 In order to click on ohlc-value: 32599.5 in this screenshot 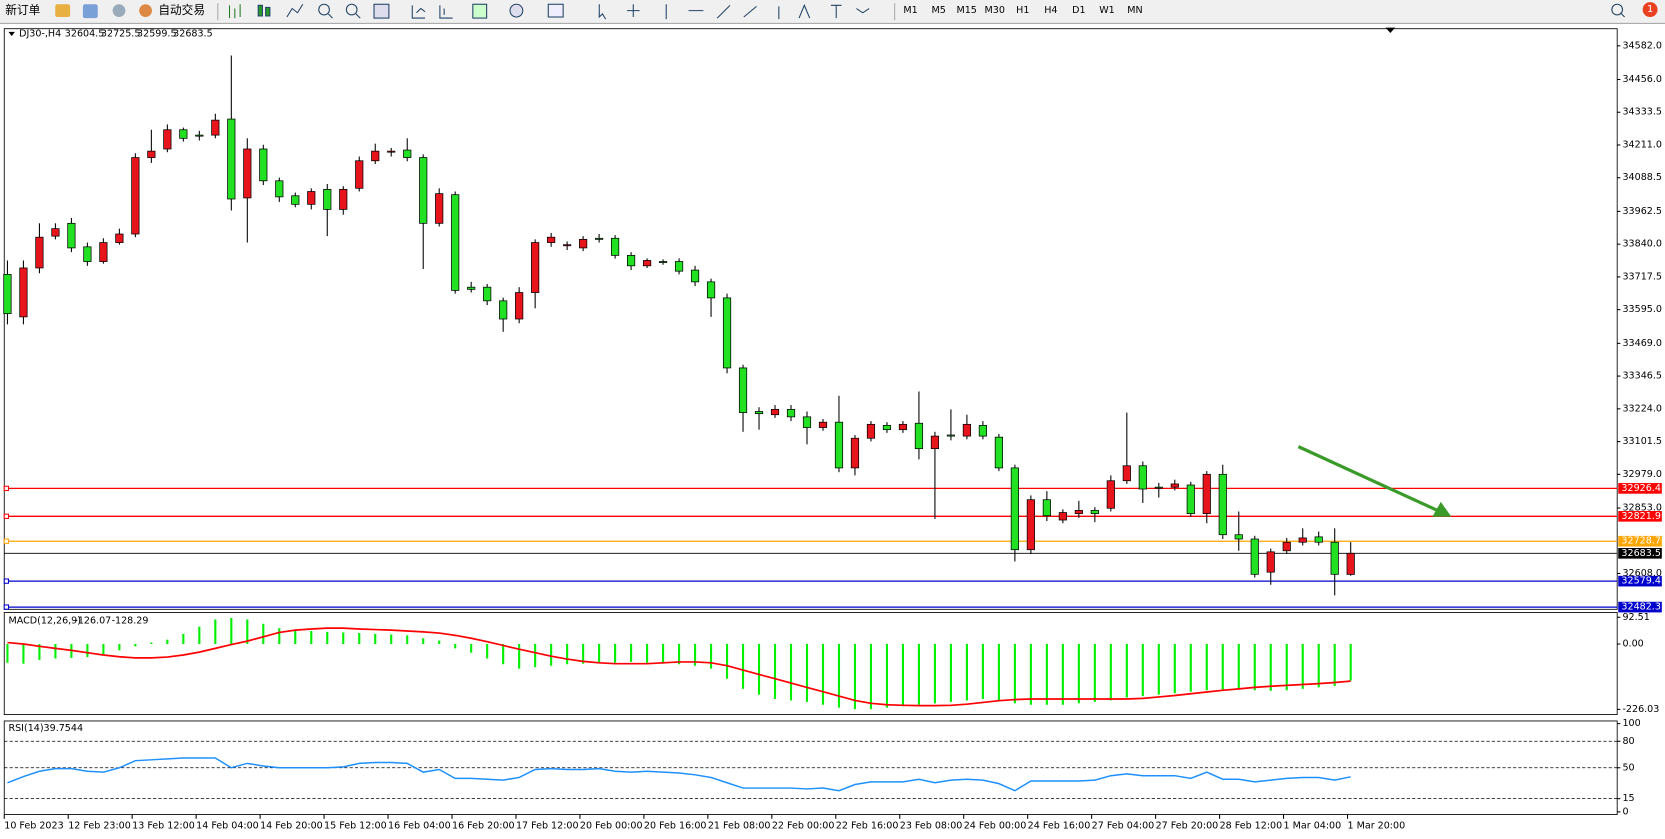, I will do `click(156, 34)`.